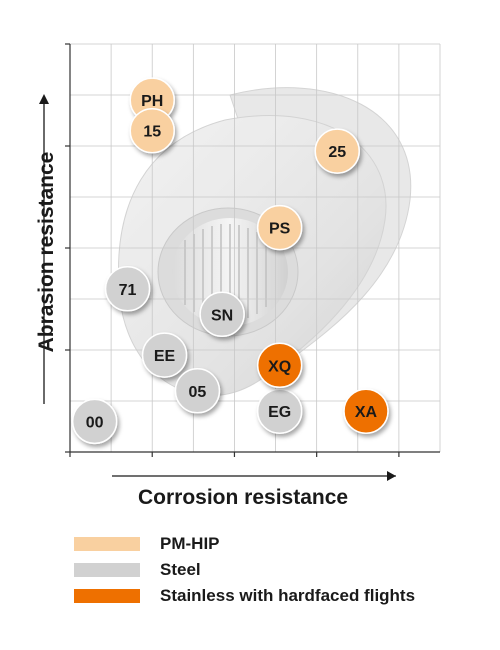  I want to click on x-arrowhead-icon, so click(391, 476).